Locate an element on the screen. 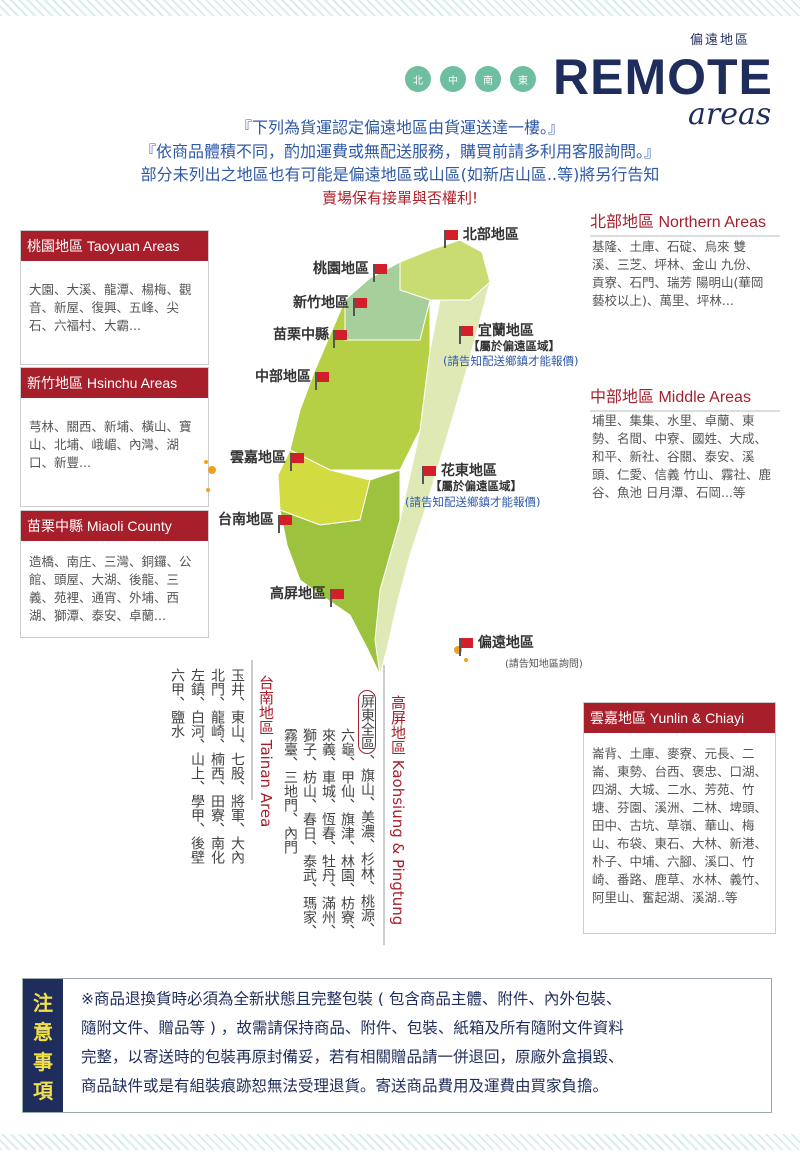 This screenshot has width=800, height=1163. huadong-note: 【屬於偏遠區域】 is located at coordinates (476, 486).